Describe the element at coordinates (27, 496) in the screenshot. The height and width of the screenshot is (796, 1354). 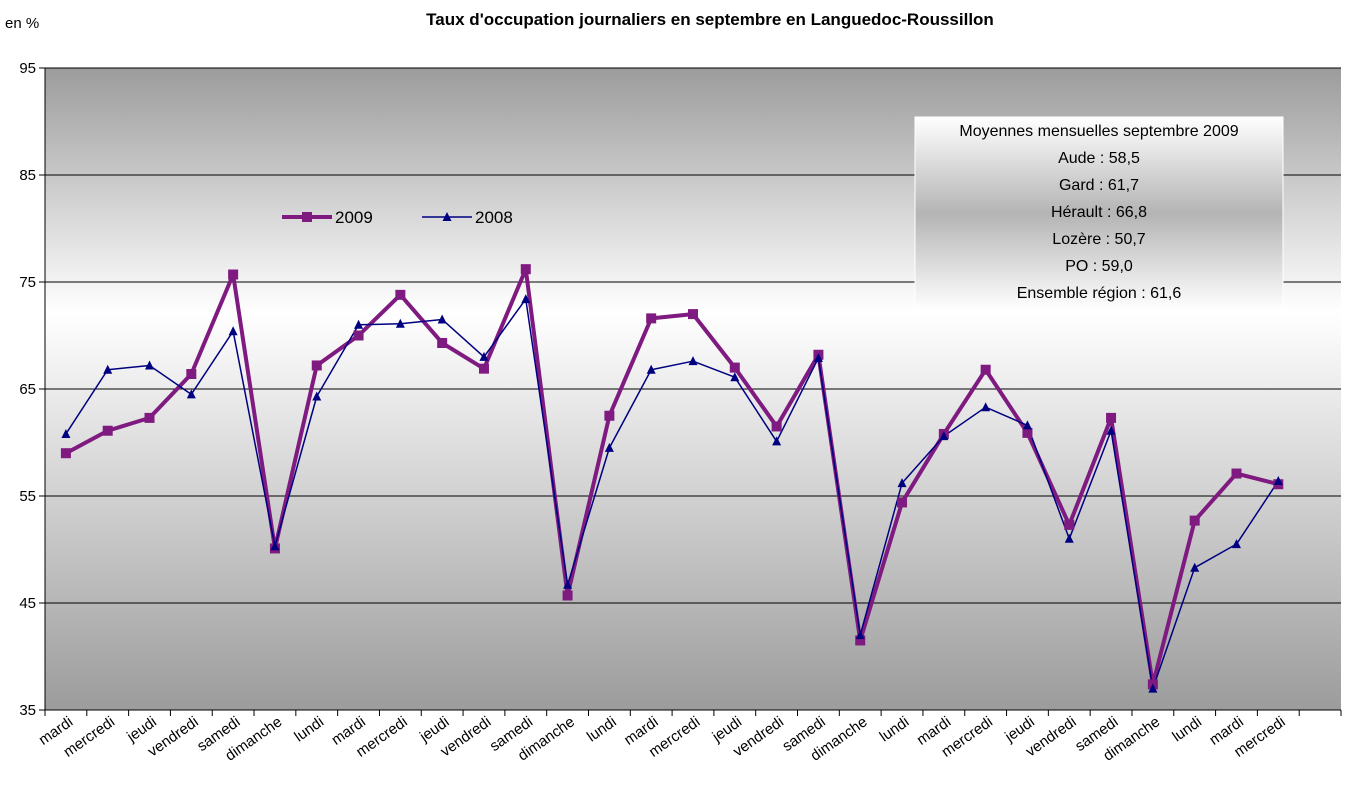
I see `y-tick-label: 55` at that location.